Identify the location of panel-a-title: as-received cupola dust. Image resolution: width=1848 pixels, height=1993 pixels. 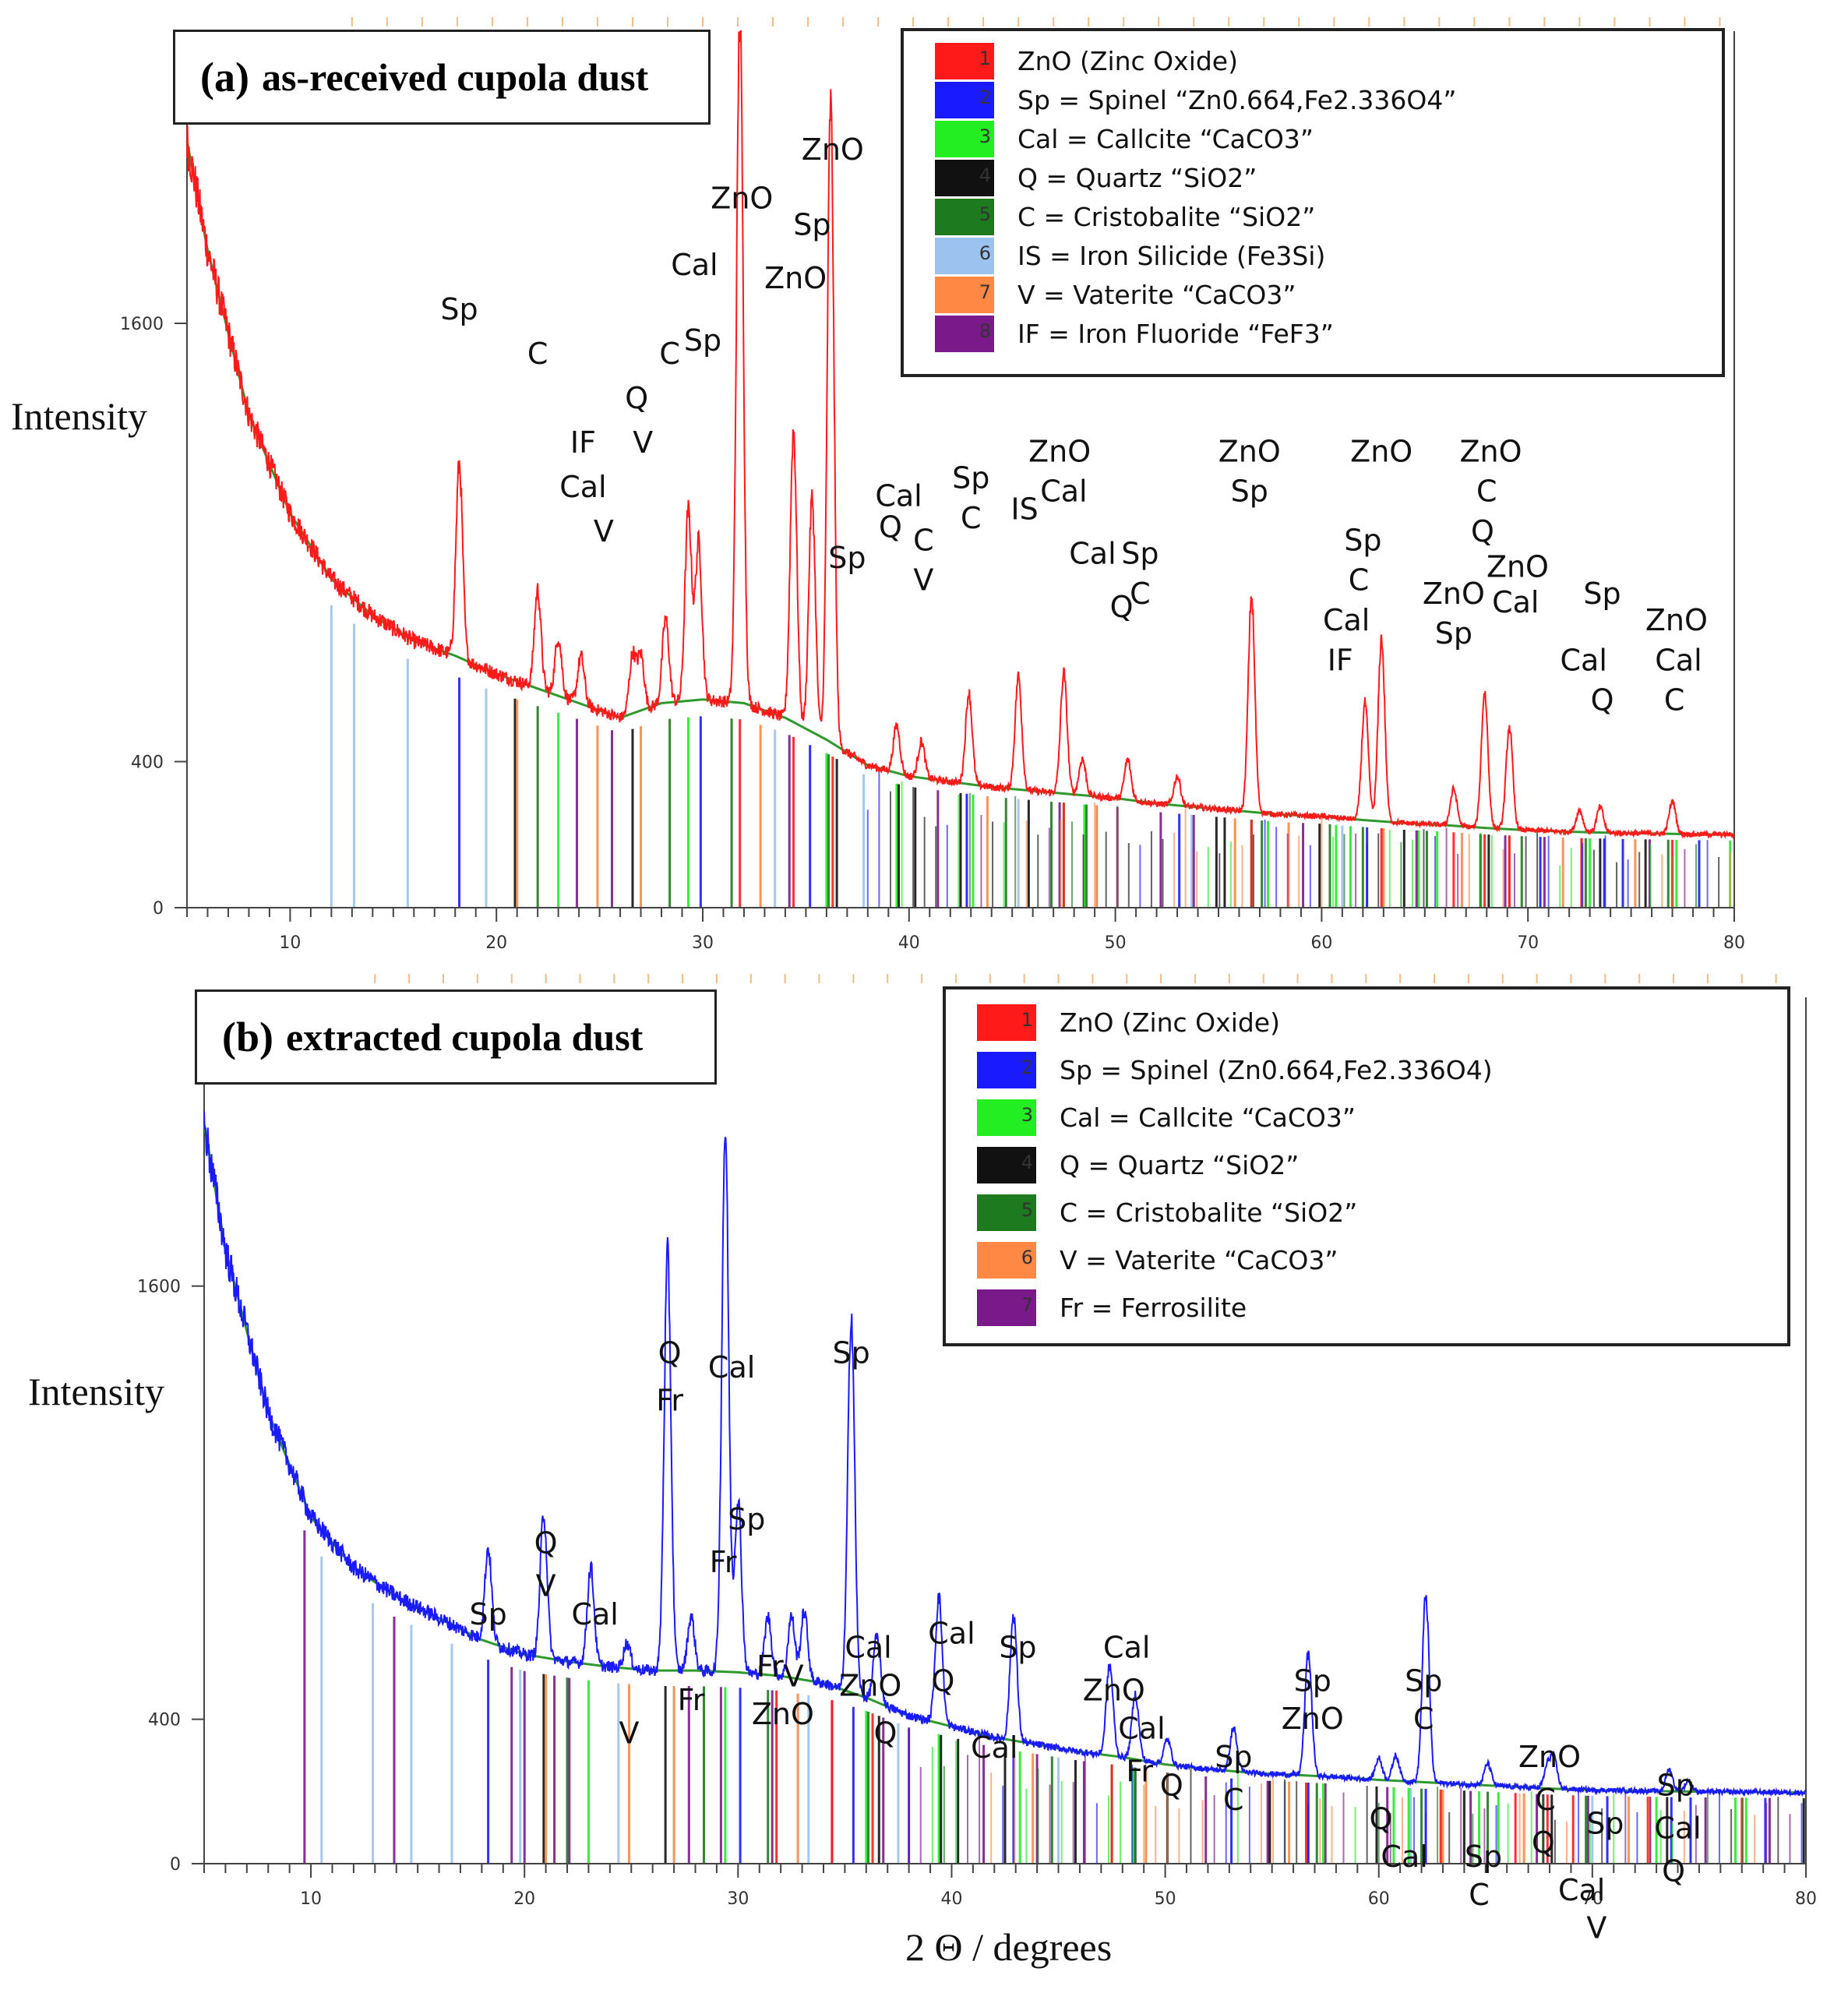
(455, 77).